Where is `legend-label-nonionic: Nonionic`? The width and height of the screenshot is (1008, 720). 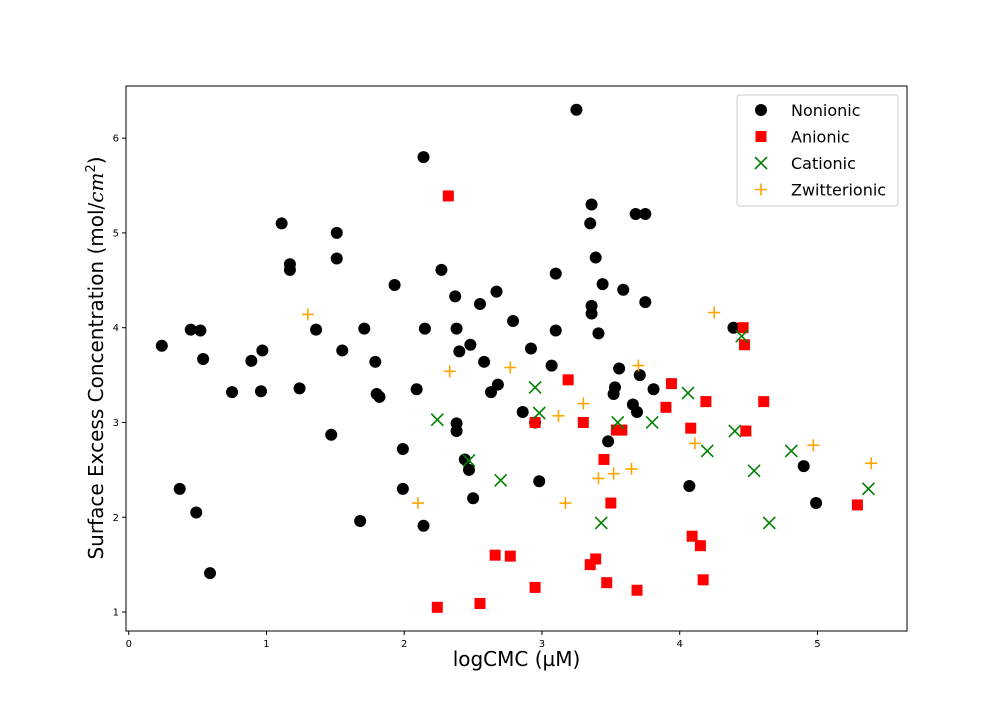 legend-label-nonionic: Nonionic is located at coordinates (826, 110).